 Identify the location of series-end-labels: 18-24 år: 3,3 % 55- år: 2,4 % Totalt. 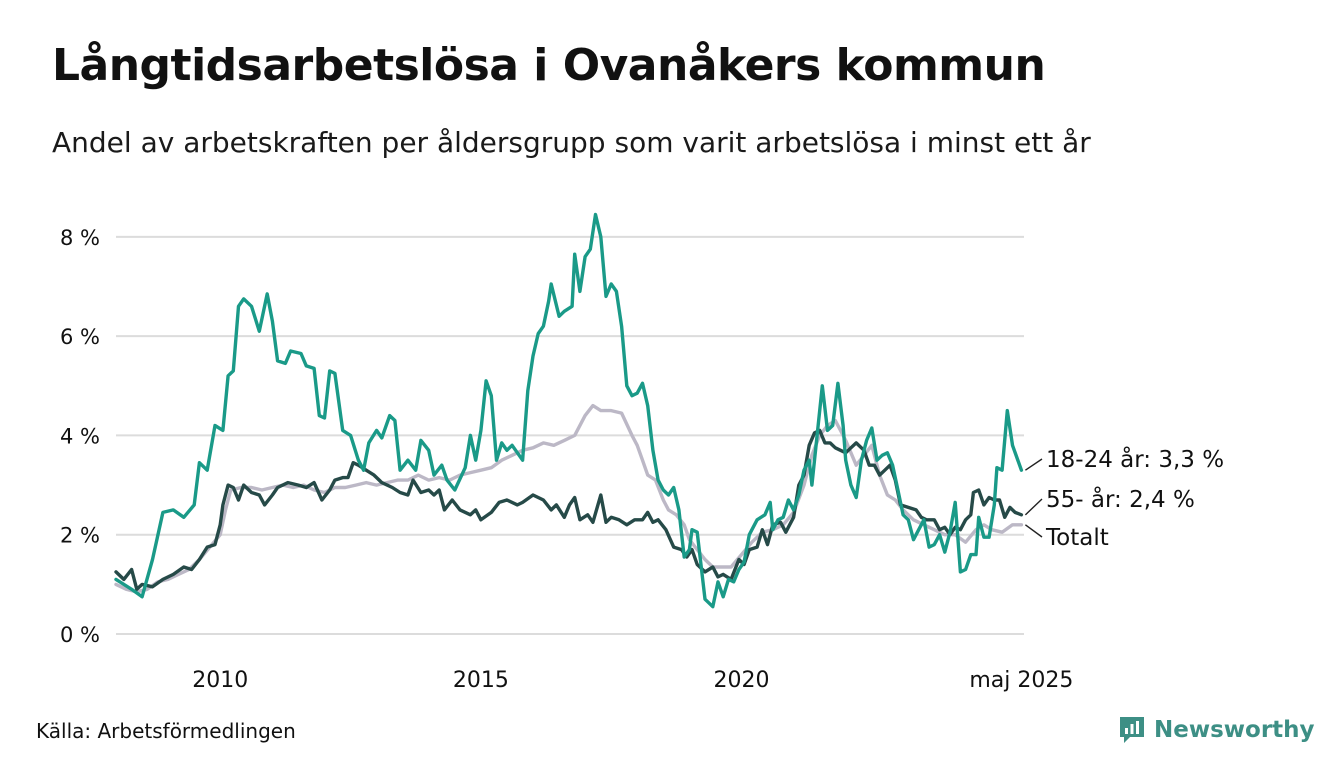
(1124, 498).